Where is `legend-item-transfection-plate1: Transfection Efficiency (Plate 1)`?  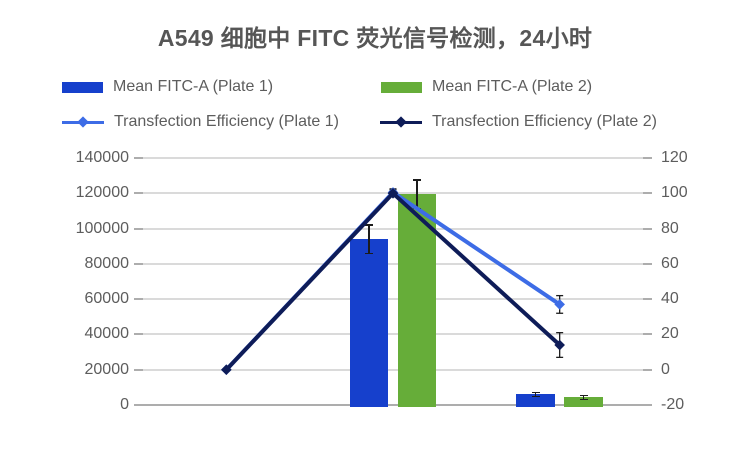 legend-item-transfection-plate1: Transfection Efficiency (Plate 1) is located at coordinates (200, 122).